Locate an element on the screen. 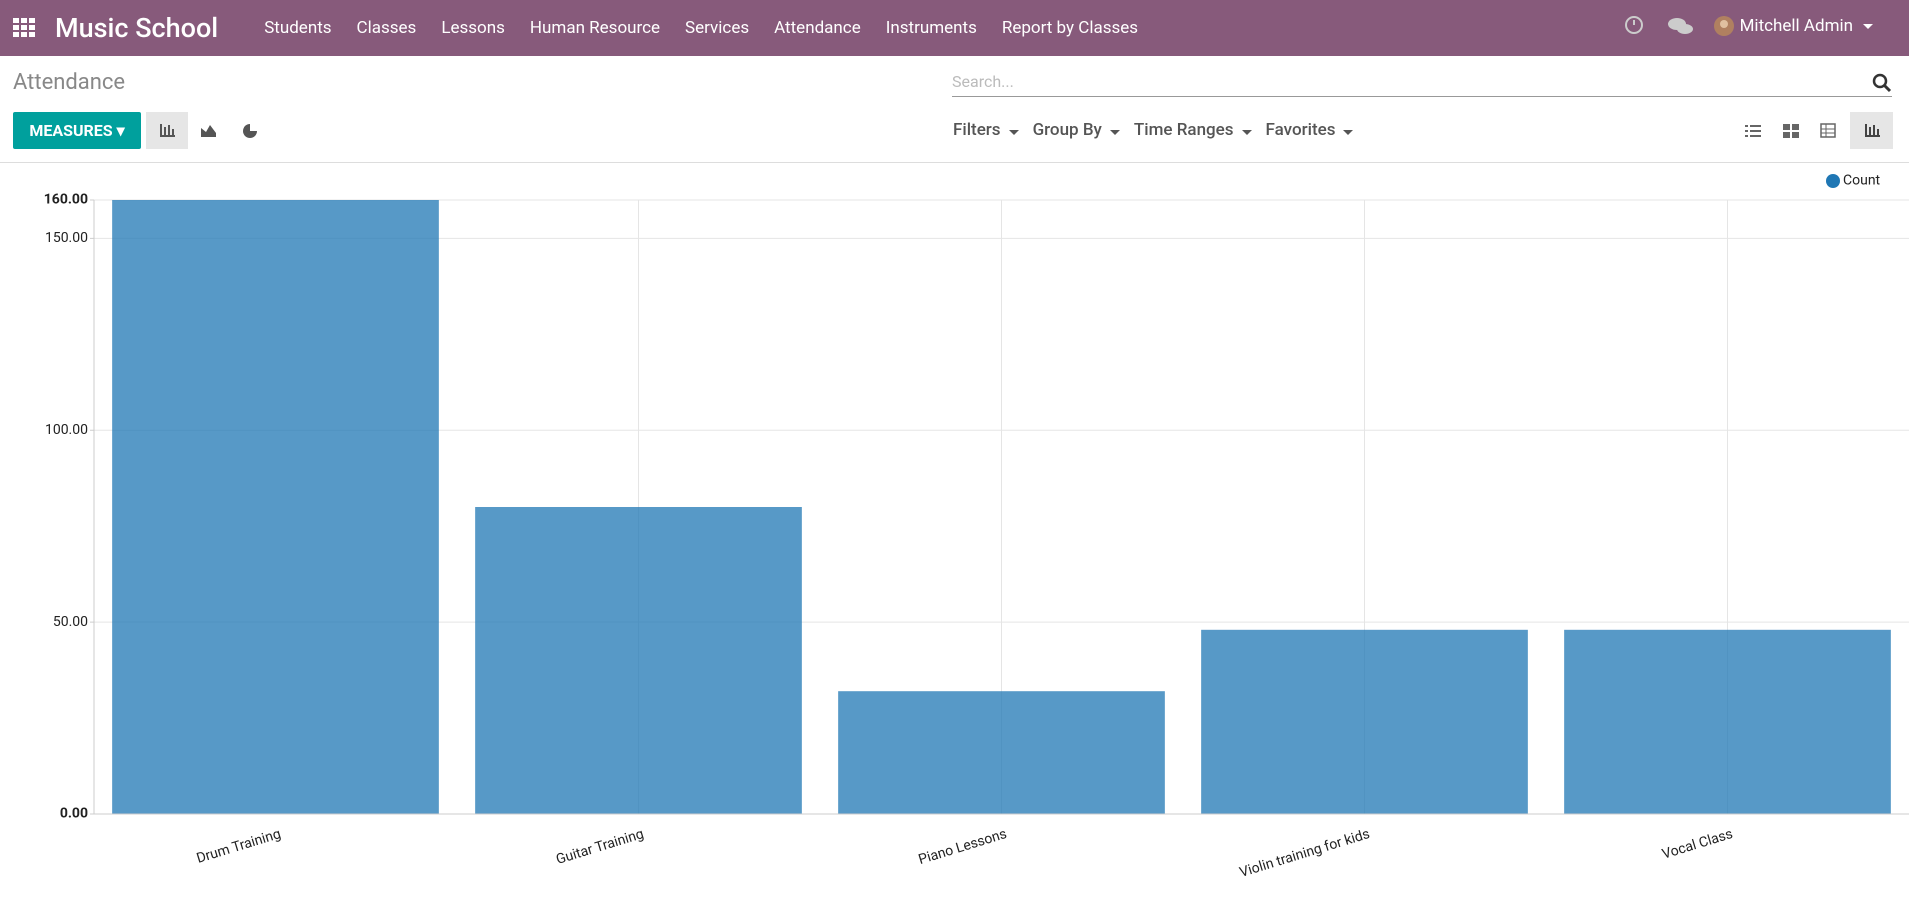 The height and width of the screenshot is (922, 1909). menu-item: Attendance is located at coordinates (817, 28).